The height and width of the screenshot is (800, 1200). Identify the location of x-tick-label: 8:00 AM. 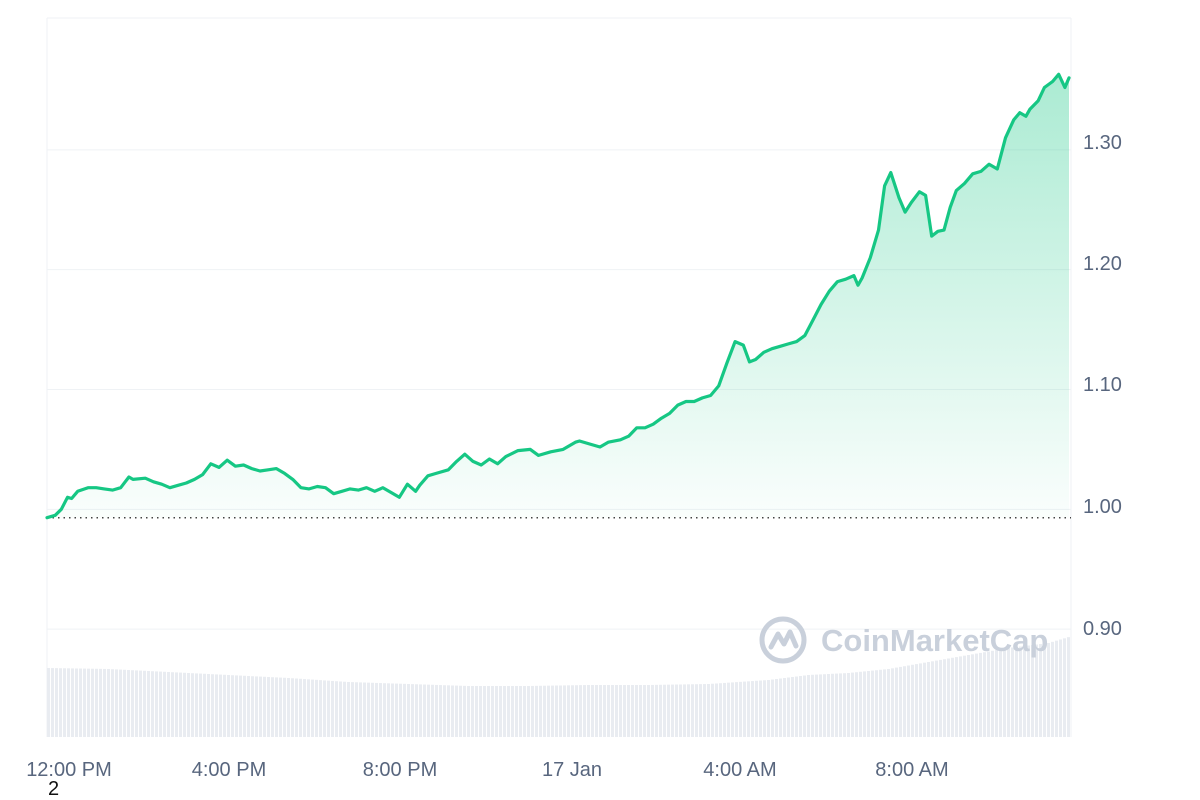
(911, 770).